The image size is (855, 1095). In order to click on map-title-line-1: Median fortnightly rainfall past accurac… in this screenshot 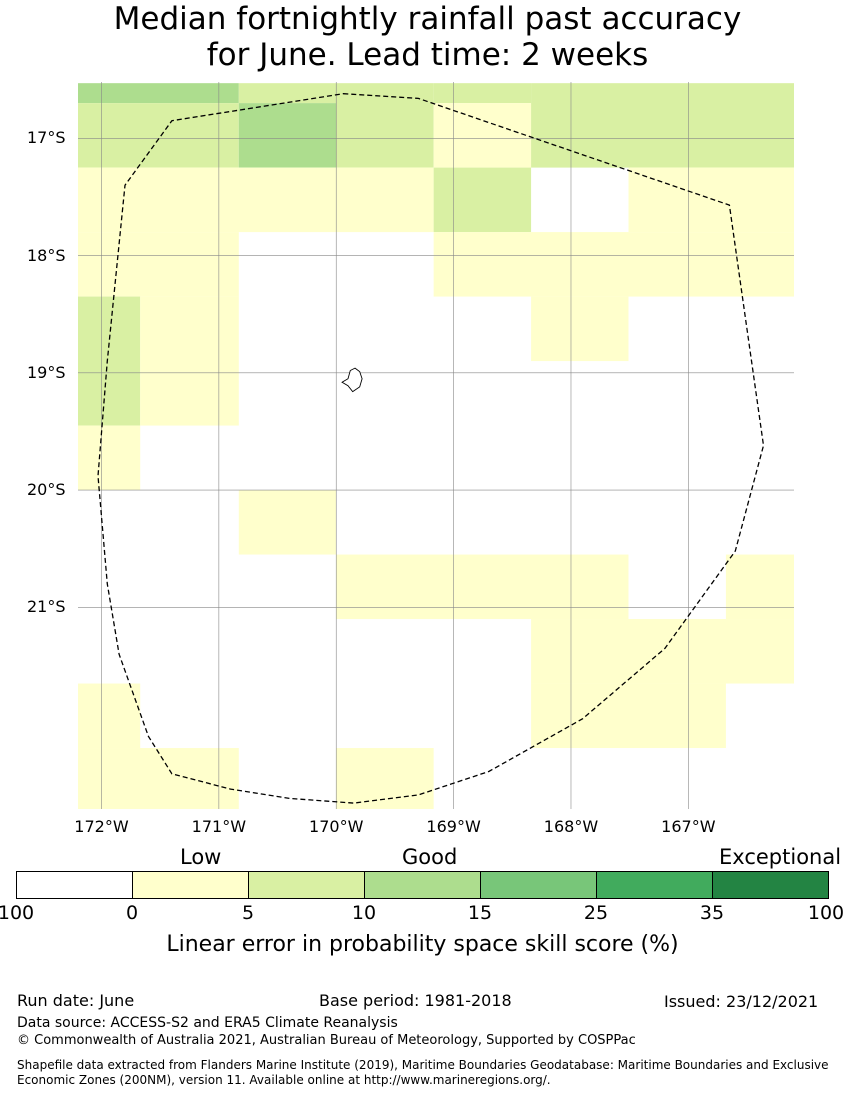, I will do `click(427, 19)`.